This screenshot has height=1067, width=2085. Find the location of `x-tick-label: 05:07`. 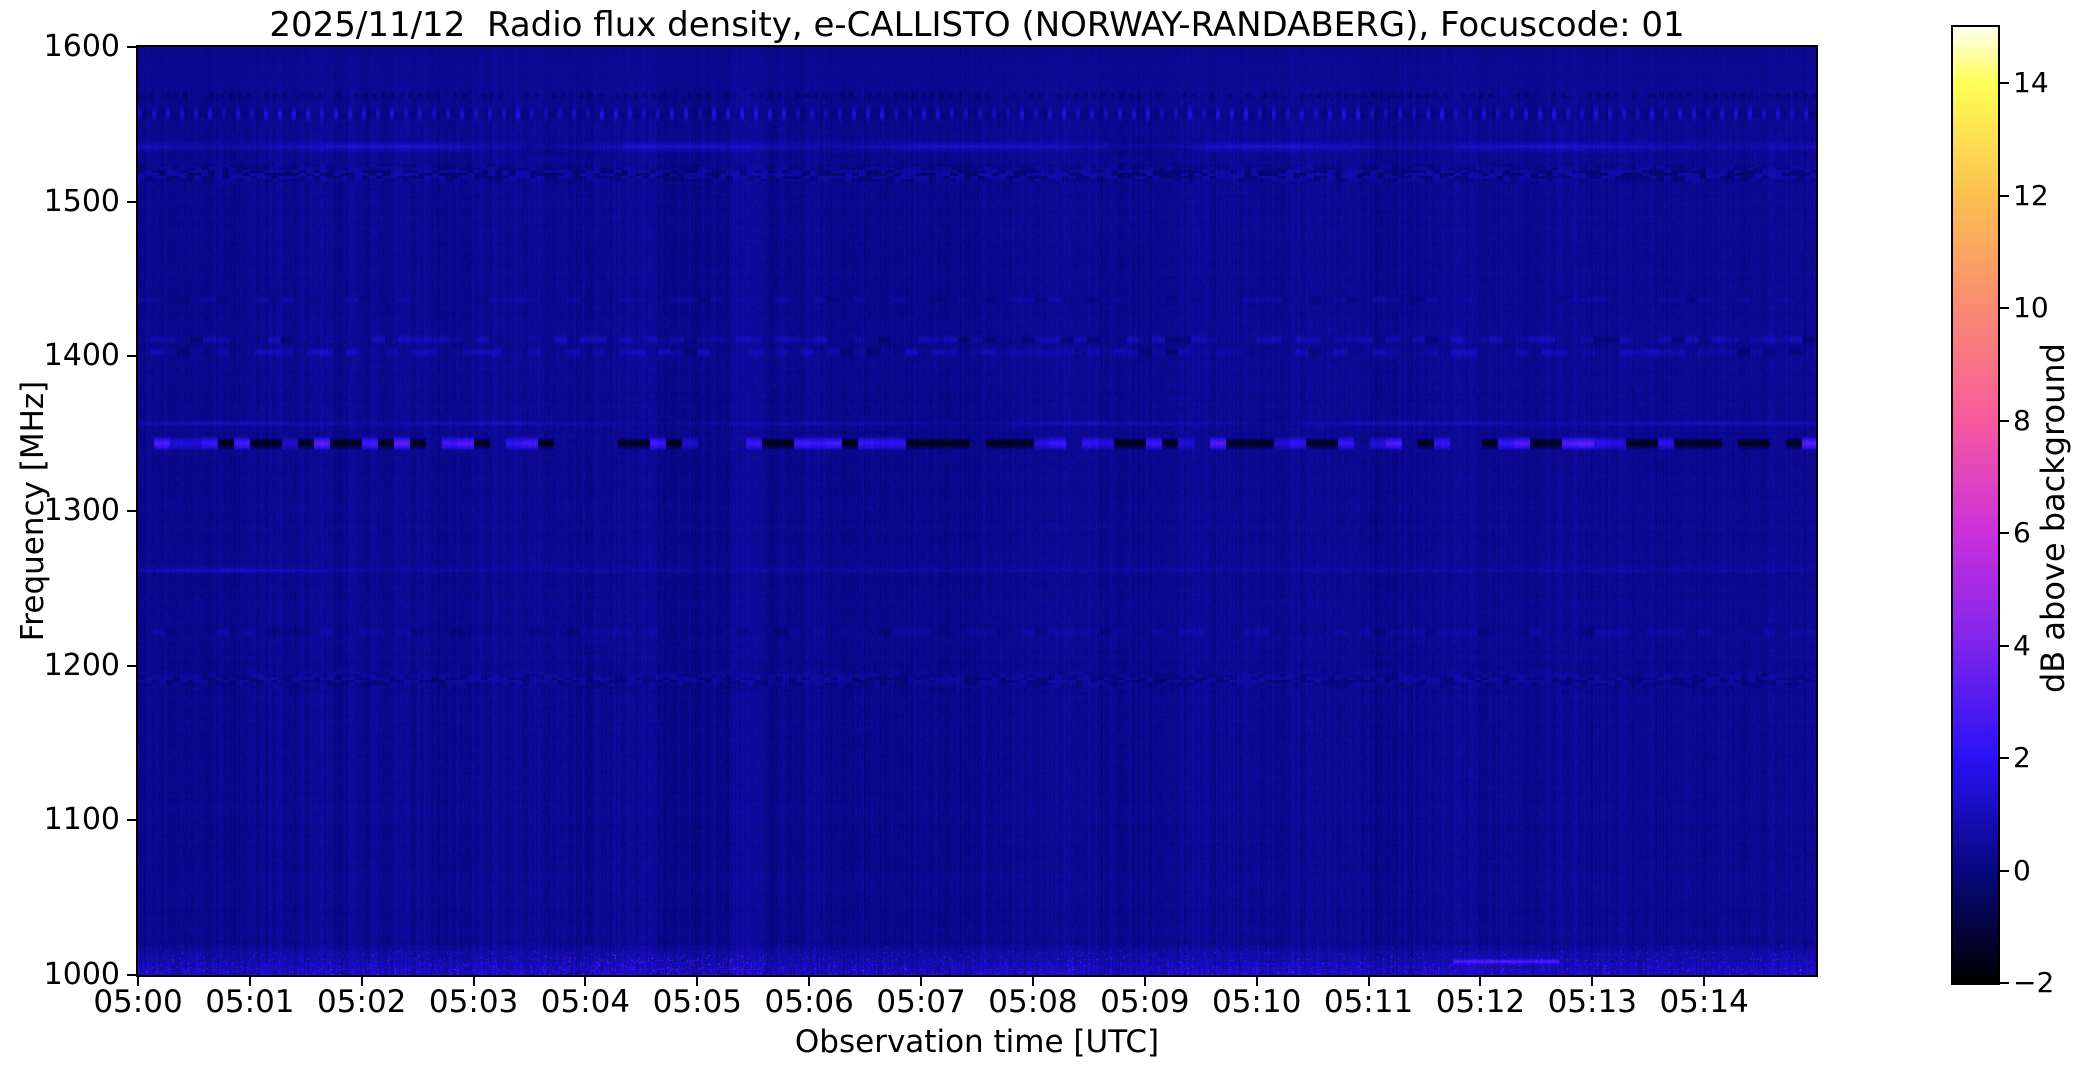

x-tick-label: 05:07 is located at coordinates (921, 1002).